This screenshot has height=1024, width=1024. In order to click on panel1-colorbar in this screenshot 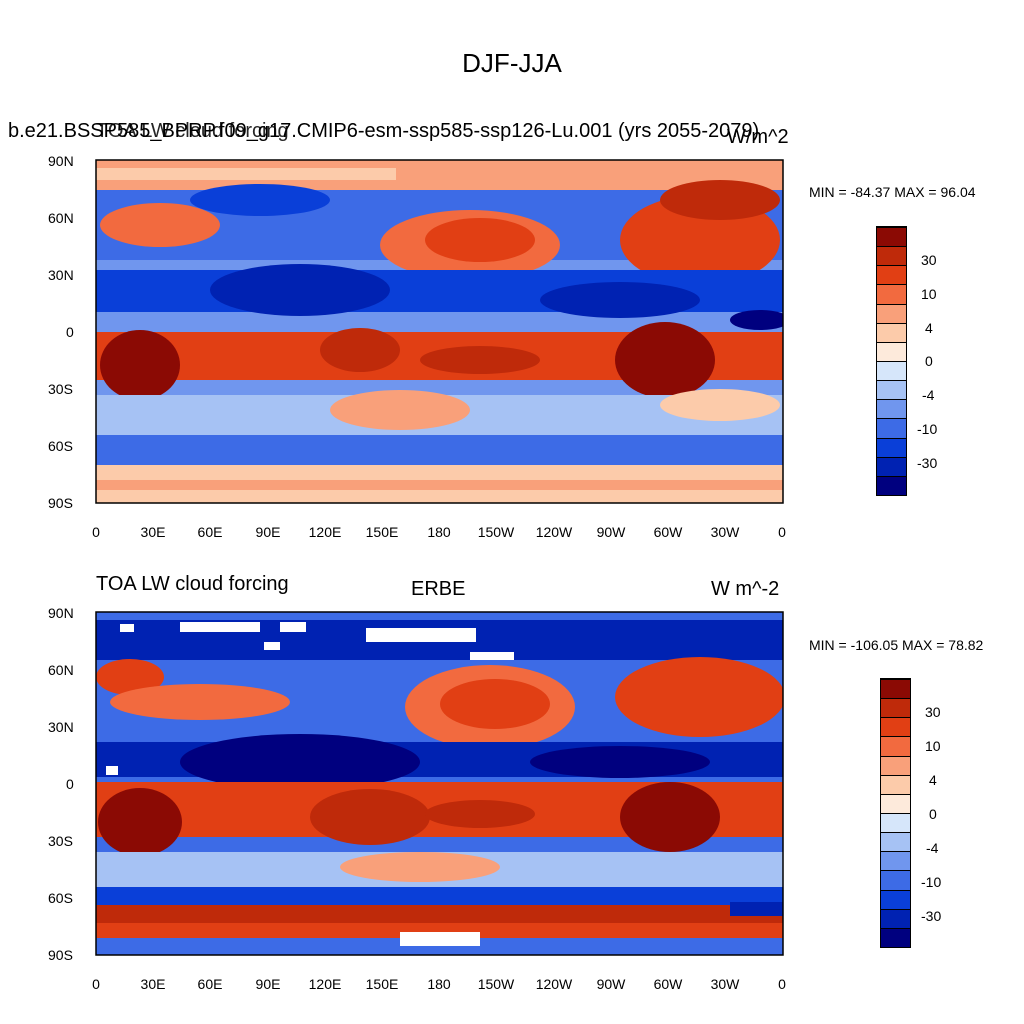, I will do `click(891, 361)`.